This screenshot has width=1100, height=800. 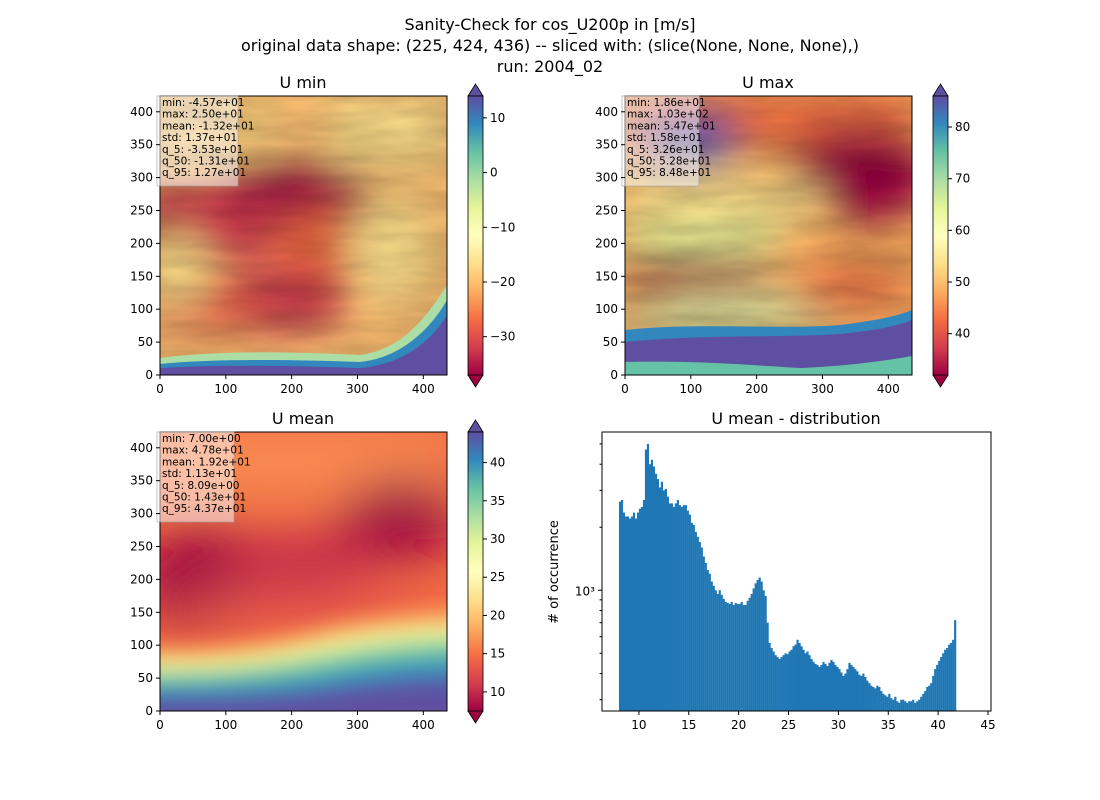 What do you see at coordinates (688, 725) in the screenshot?
I see `x-tick-label: 15` at bounding box center [688, 725].